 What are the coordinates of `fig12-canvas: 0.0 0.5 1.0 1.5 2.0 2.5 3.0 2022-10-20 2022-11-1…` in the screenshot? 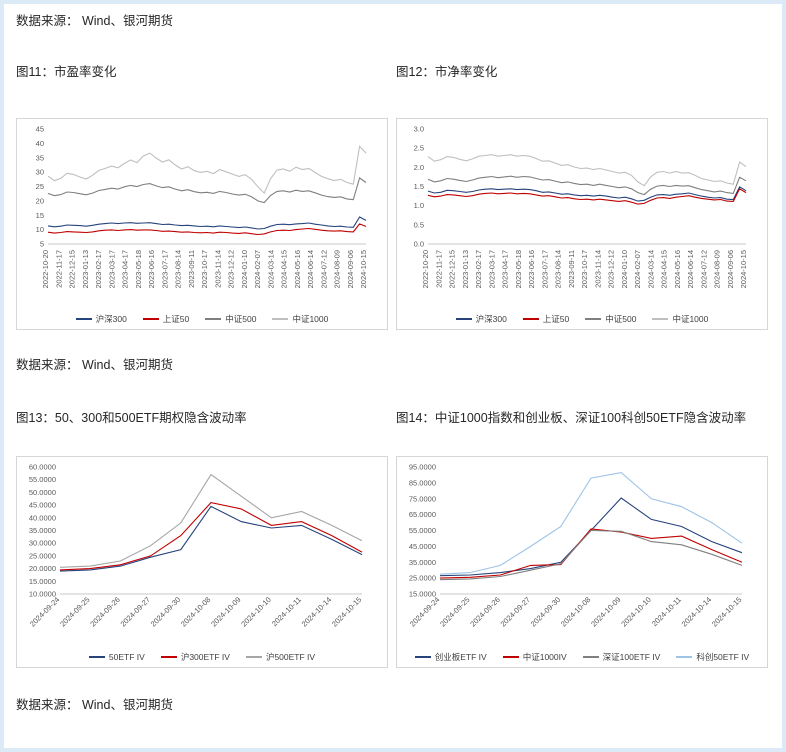 It's located at (581, 207).